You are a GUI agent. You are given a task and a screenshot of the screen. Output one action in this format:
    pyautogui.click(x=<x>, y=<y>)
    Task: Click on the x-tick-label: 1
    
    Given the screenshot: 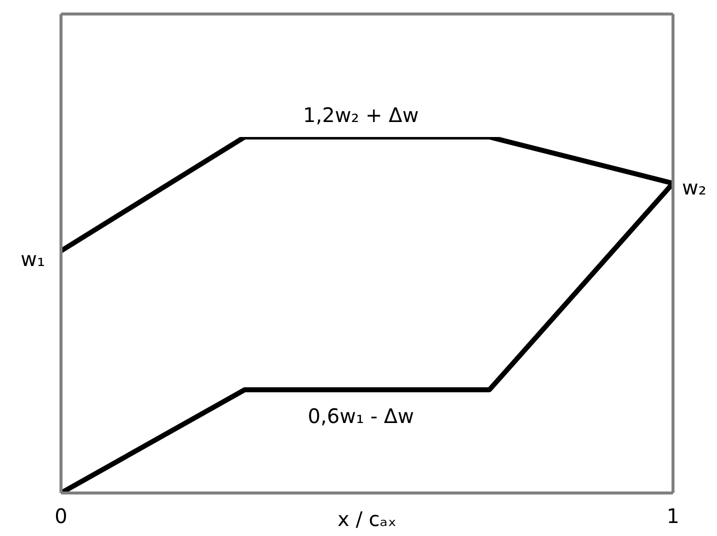 What is the action you would take?
    pyautogui.click(x=673, y=516)
    